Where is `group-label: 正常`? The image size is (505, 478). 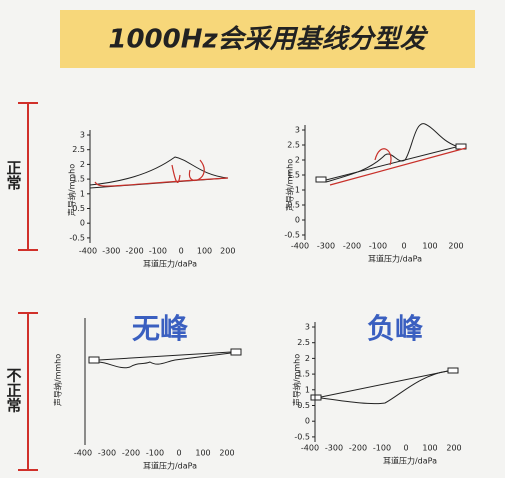 group-label: 正常 is located at coordinates (14, 175).